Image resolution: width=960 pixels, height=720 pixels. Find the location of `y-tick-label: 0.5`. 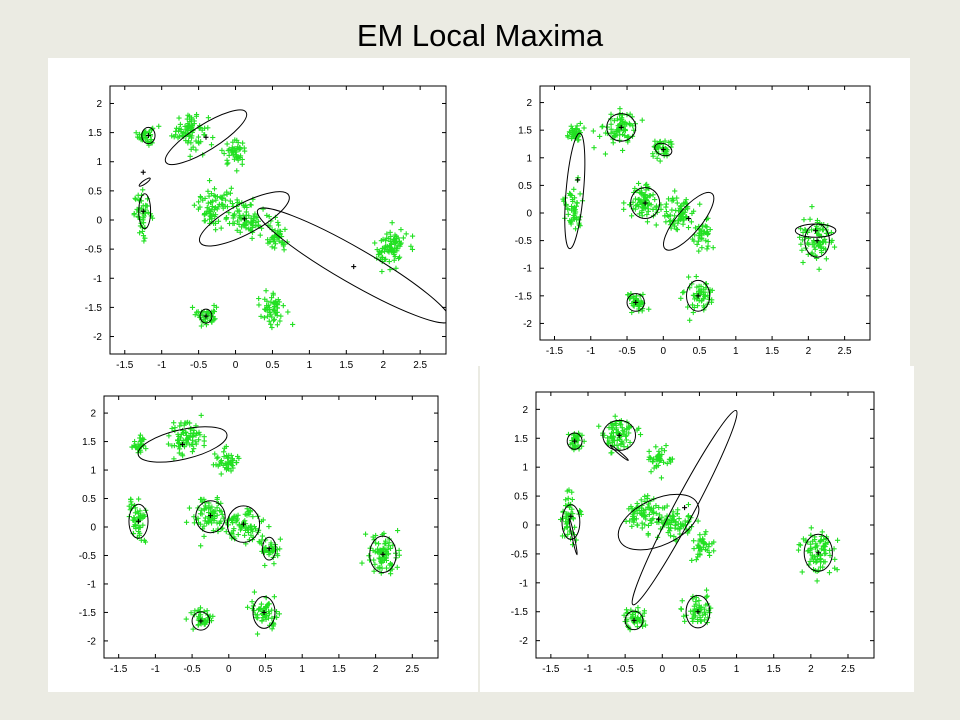

y-tick-label: 0.5 is located at coordinates (525, 186).